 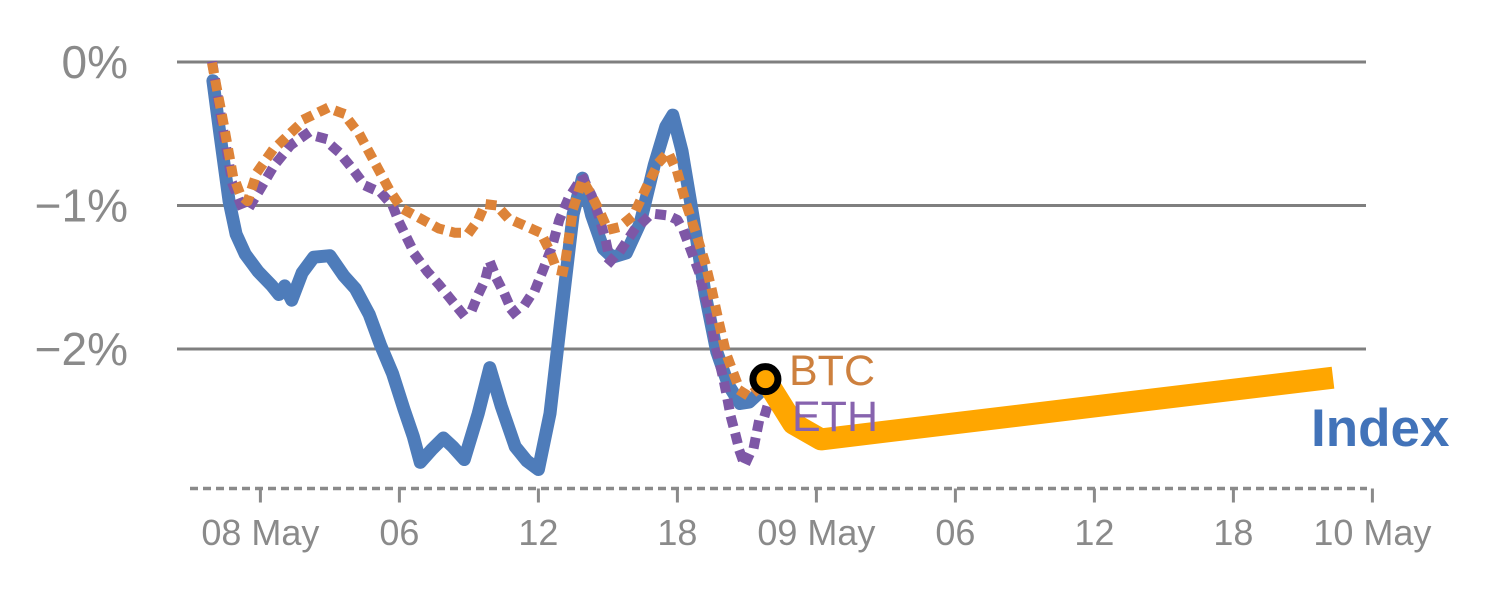 I want to click on x-tick-label: 09 May, so click(x=816, y=532).